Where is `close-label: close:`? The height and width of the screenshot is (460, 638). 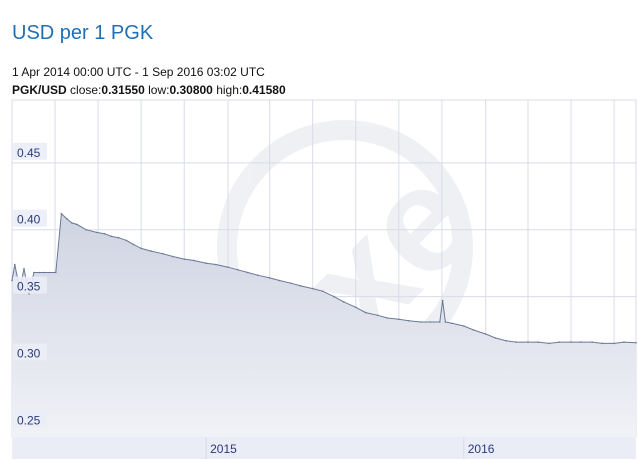
close-label: close: is located at coordinates (86, 90).